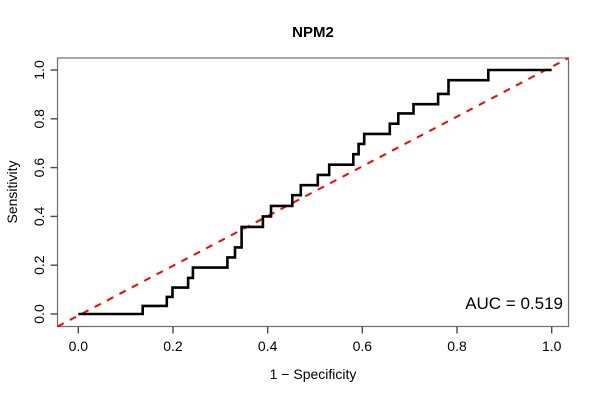 This screenshot has width=600, height=400. Describe the element at coordinates (552, 346) in the screenshot. I see `x-tick-label: 1.0` at that location.